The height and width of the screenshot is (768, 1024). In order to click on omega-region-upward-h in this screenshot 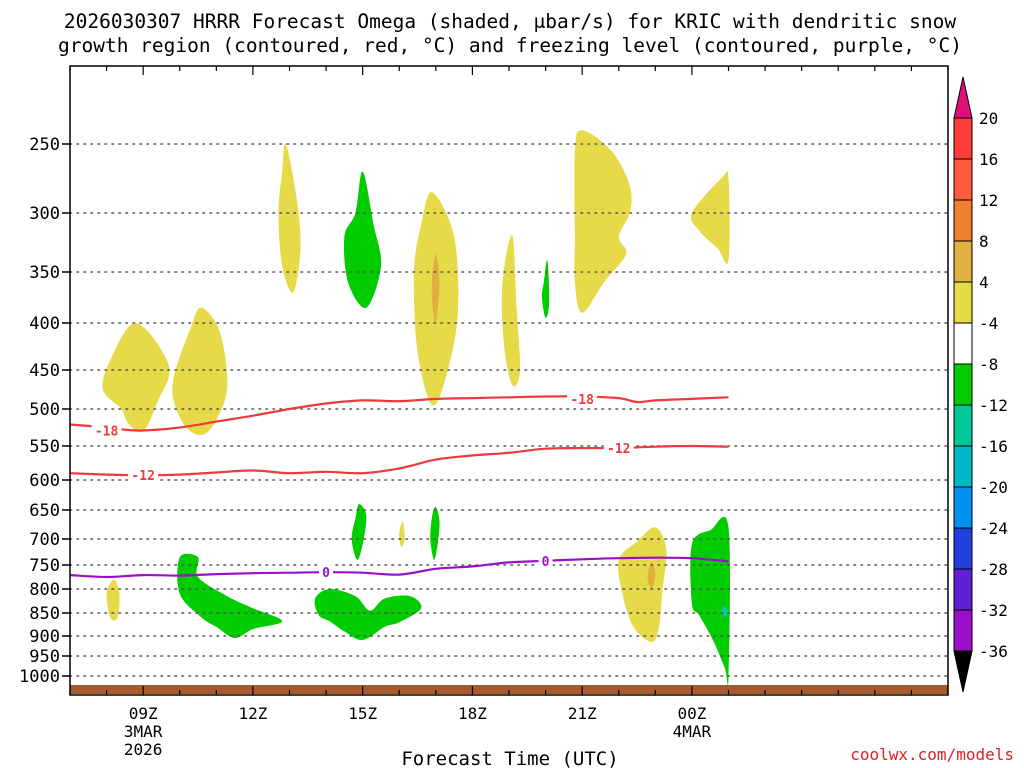, I will do `click(603, 221)`.